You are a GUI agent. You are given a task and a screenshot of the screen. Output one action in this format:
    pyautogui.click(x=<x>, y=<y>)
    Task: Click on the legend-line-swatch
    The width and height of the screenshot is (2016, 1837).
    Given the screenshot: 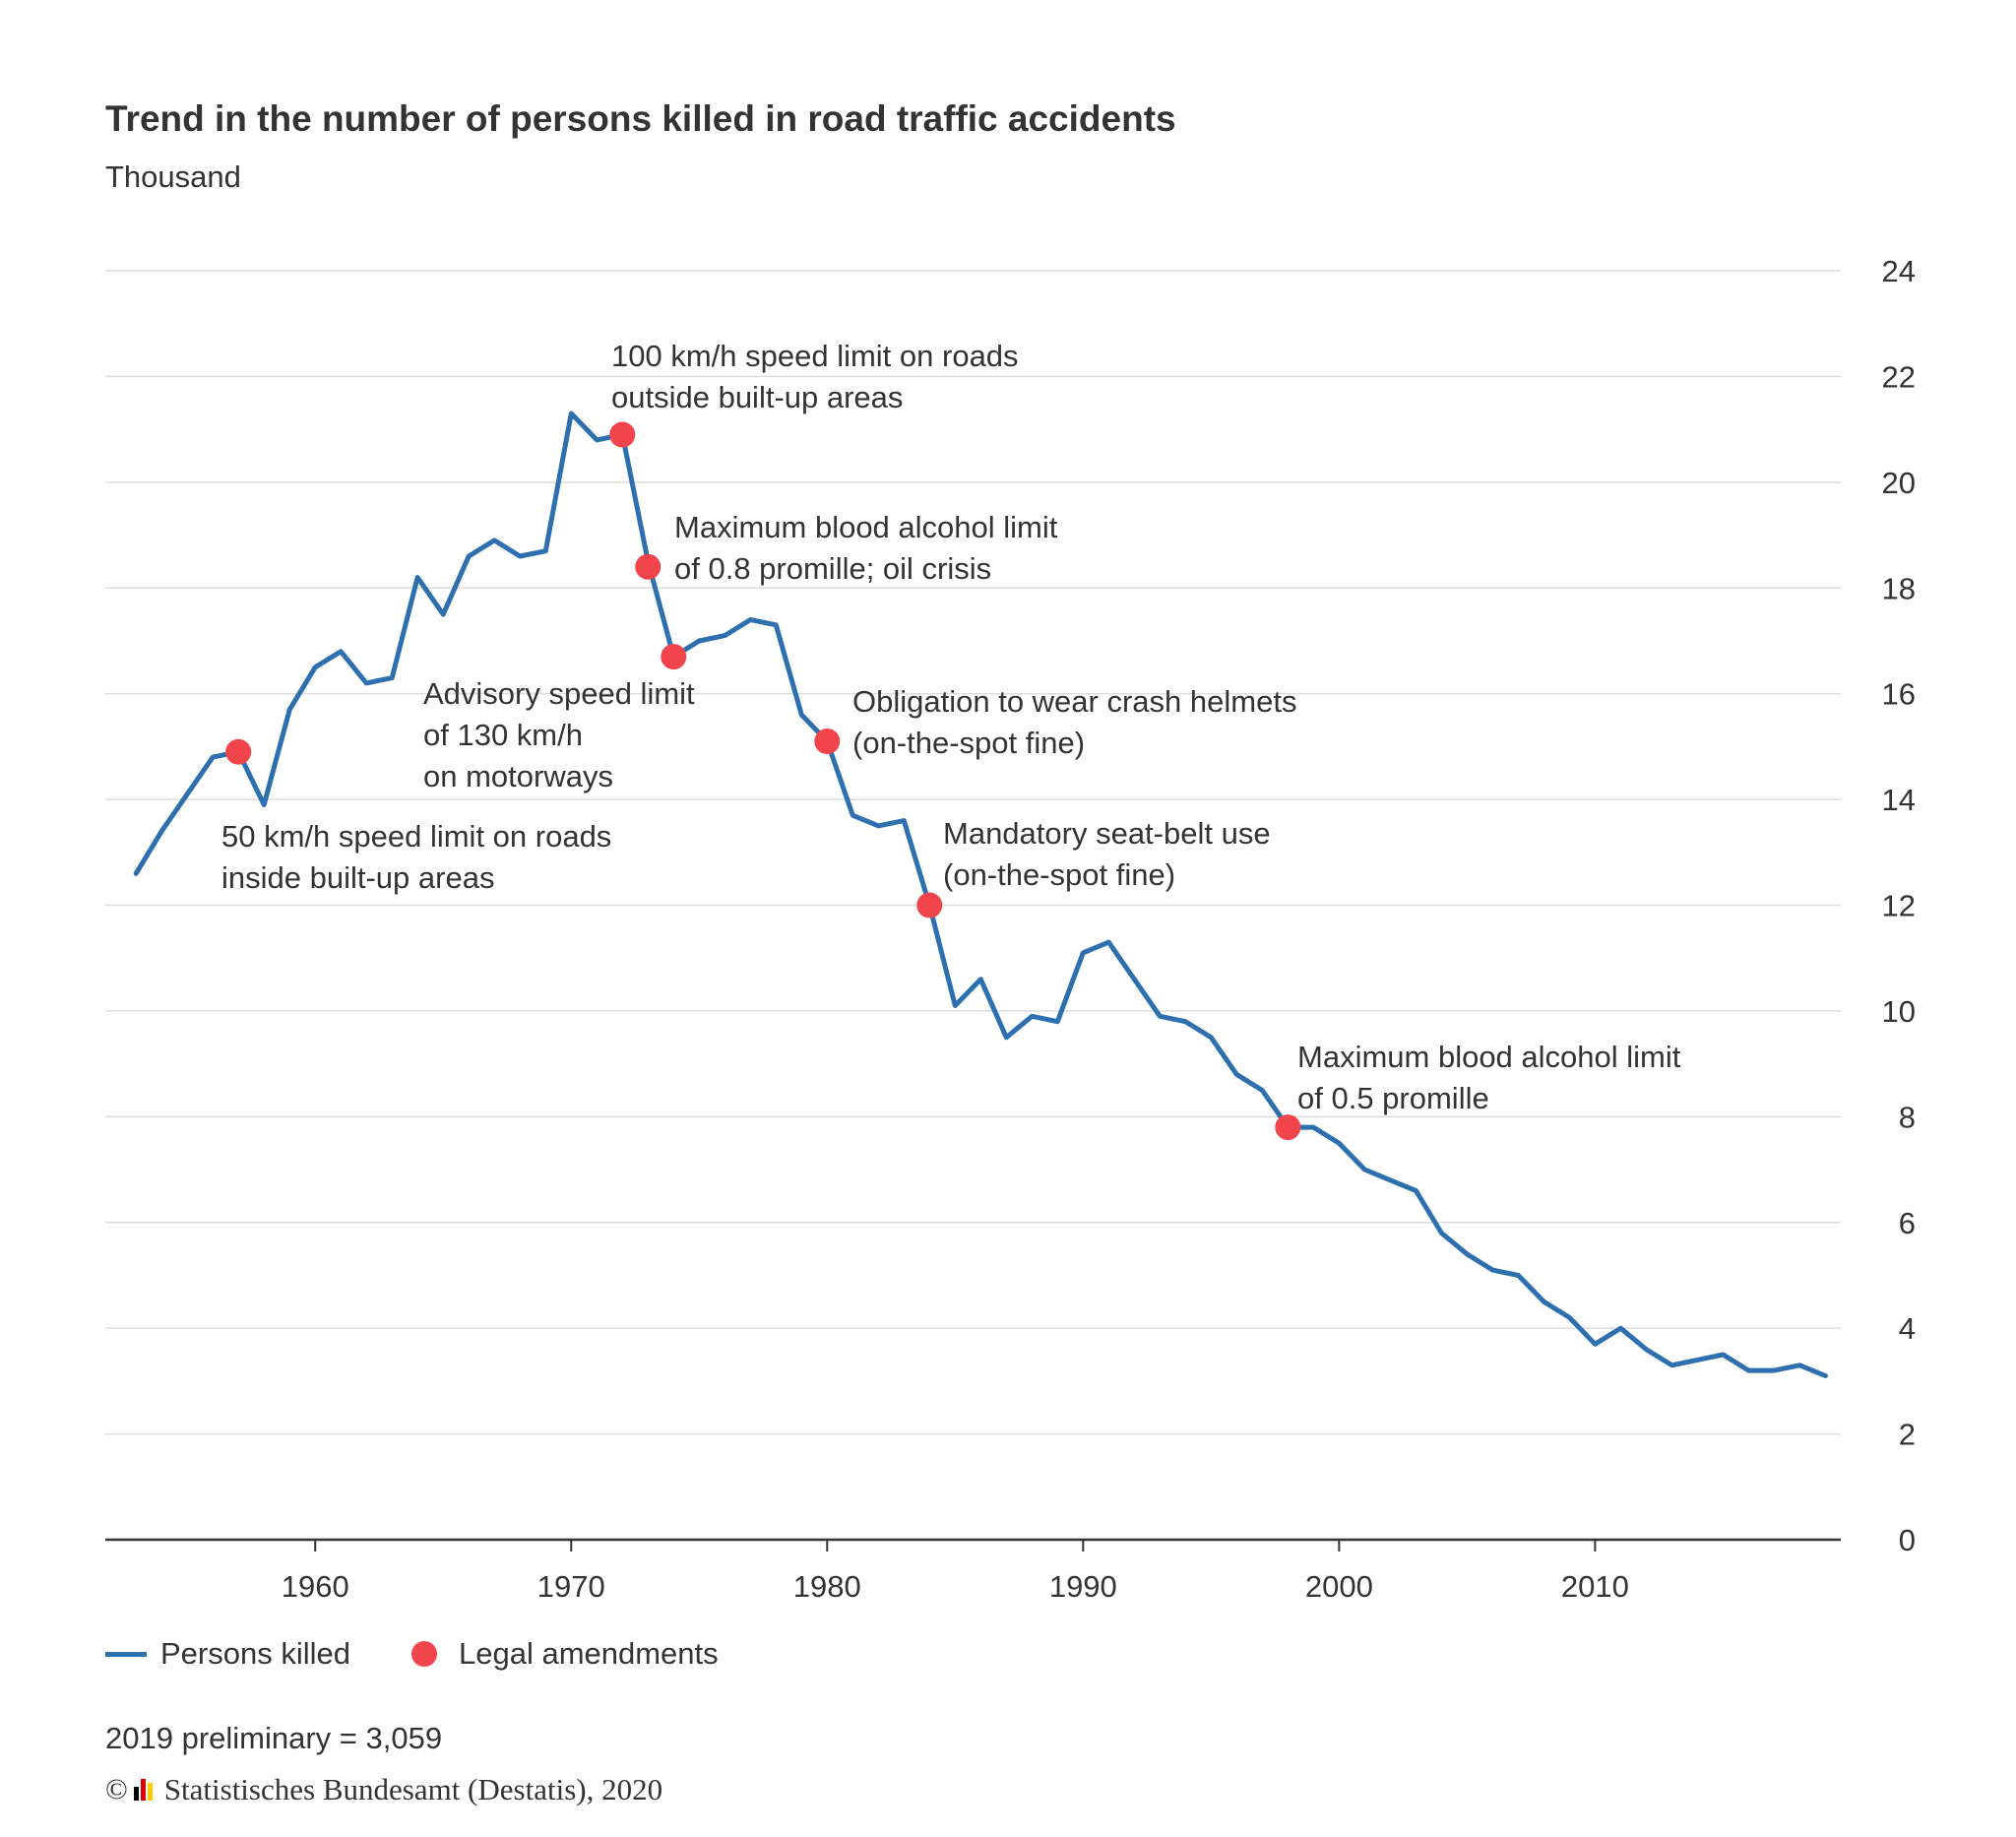 What is the action you would take?
    pyautogui.click(x=126, y=1654)
    